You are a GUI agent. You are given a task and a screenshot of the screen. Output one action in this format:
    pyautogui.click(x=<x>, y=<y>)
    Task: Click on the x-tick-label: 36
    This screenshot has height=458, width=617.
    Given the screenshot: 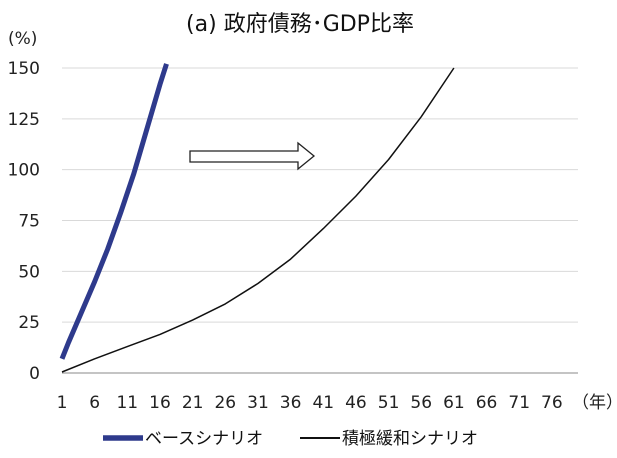 What is the action you would take?
    pyautogui.click(x=291, y=403)
    